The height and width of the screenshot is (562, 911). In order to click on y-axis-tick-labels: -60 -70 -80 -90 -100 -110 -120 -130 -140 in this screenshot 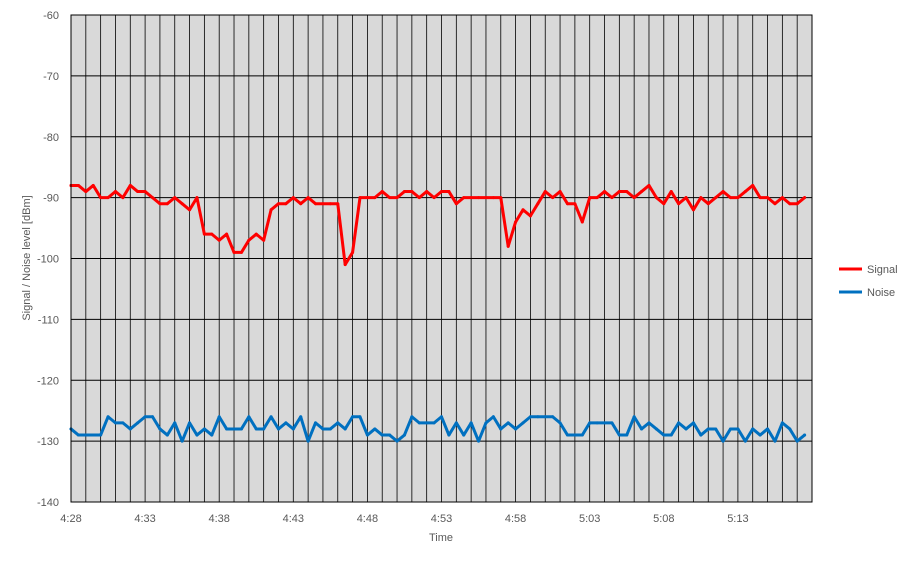, I will do `click(48, 259)`.